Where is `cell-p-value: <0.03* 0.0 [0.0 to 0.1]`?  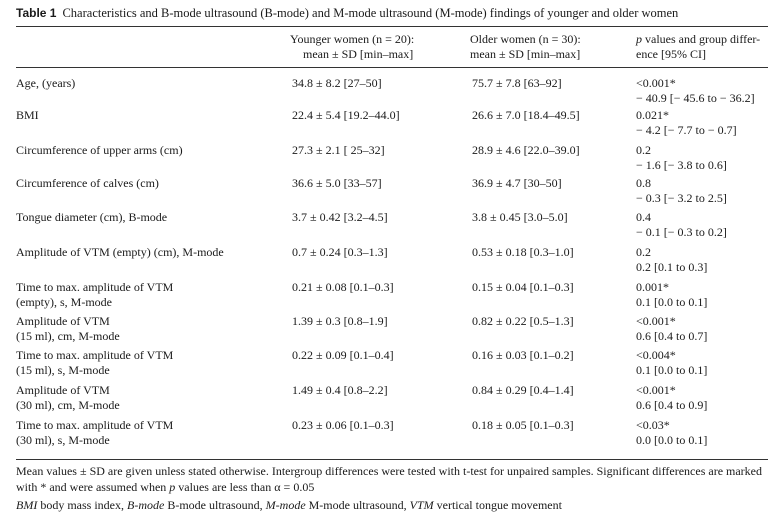
cell-p-value: <0.03* 0.0 [0.0 to 0.1] is located at coordinates (672, 432).